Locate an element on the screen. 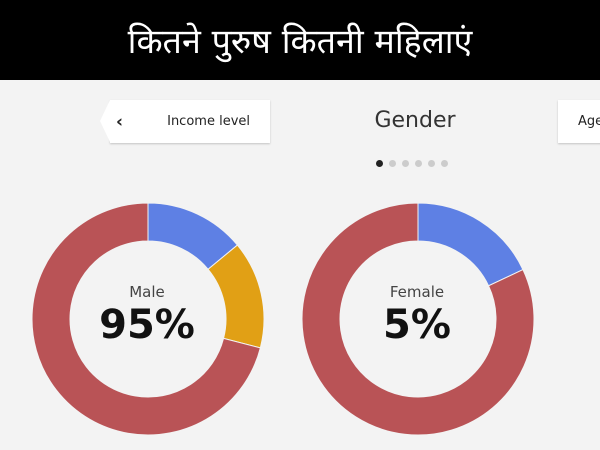 The image size is (600, 450). donut-segment is located at coordinates (470, 244).